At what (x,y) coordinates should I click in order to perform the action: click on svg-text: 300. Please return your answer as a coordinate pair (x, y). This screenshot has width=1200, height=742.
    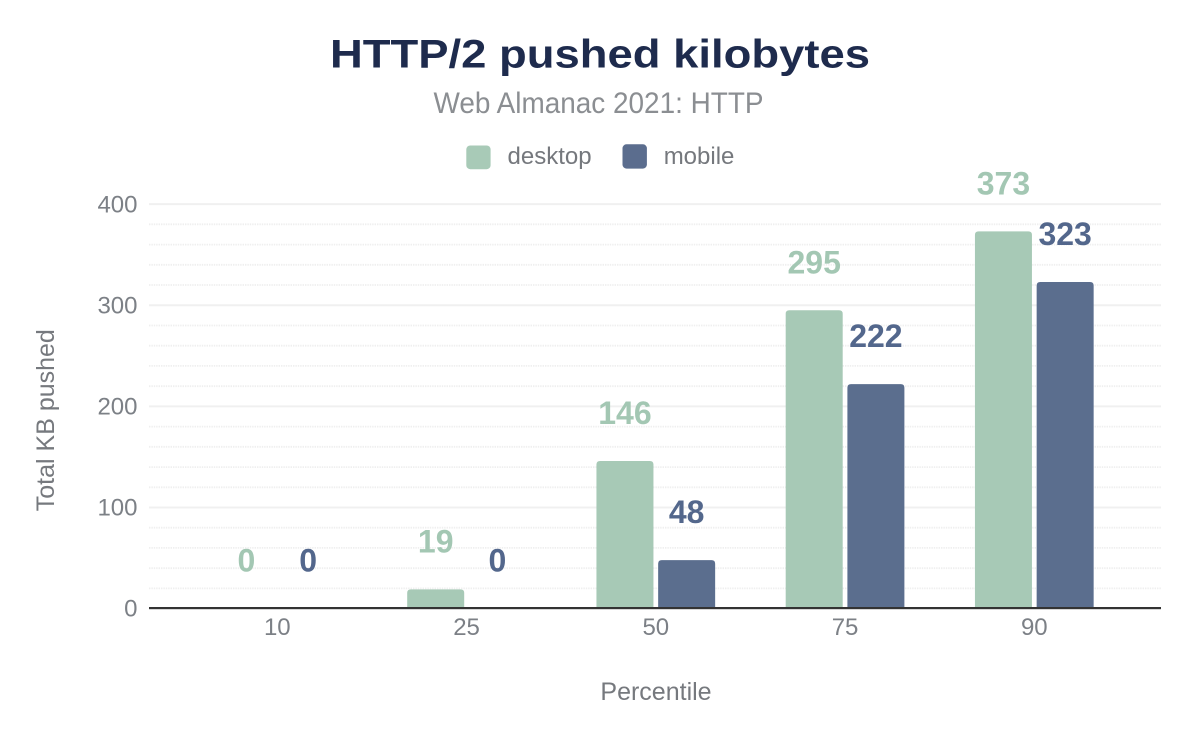
    Looking at the image, I should click on (117, 305).